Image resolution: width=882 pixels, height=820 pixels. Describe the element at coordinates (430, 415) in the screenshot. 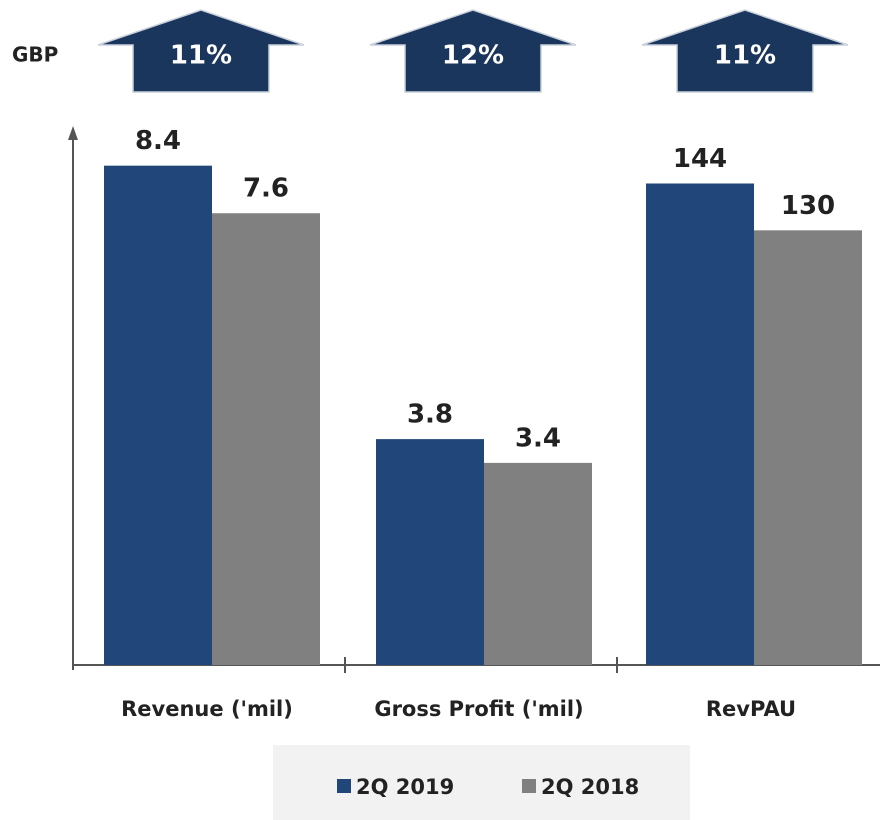

I see `value-label: 3.8` at that location.